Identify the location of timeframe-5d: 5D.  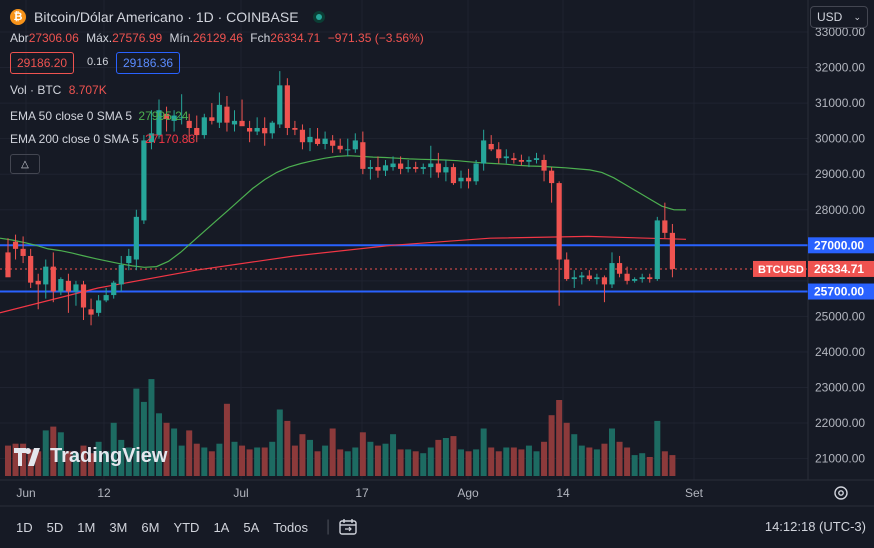
(55, 527).